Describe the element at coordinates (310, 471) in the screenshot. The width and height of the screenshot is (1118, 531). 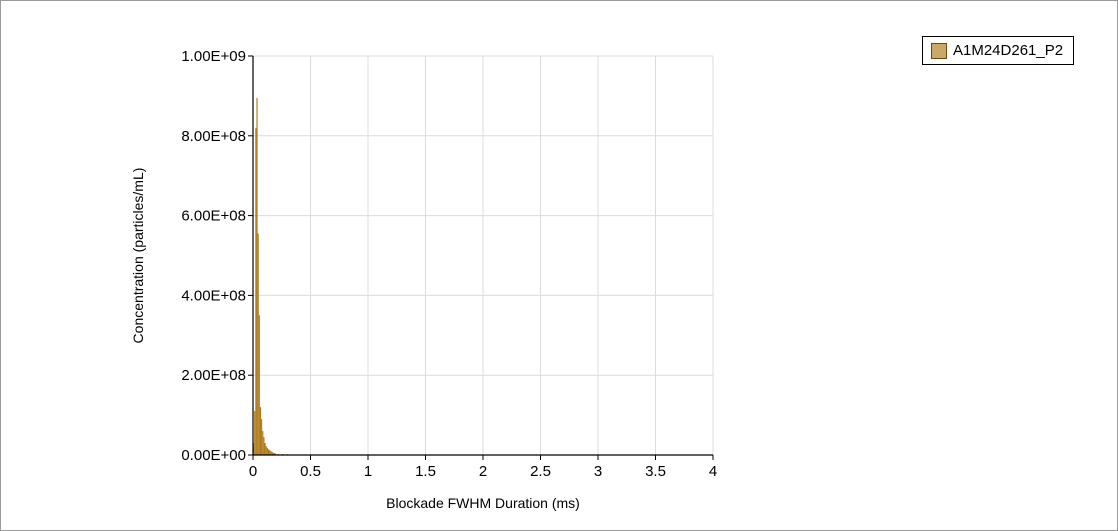
I see `x-tick-label: 0.5` at that location.